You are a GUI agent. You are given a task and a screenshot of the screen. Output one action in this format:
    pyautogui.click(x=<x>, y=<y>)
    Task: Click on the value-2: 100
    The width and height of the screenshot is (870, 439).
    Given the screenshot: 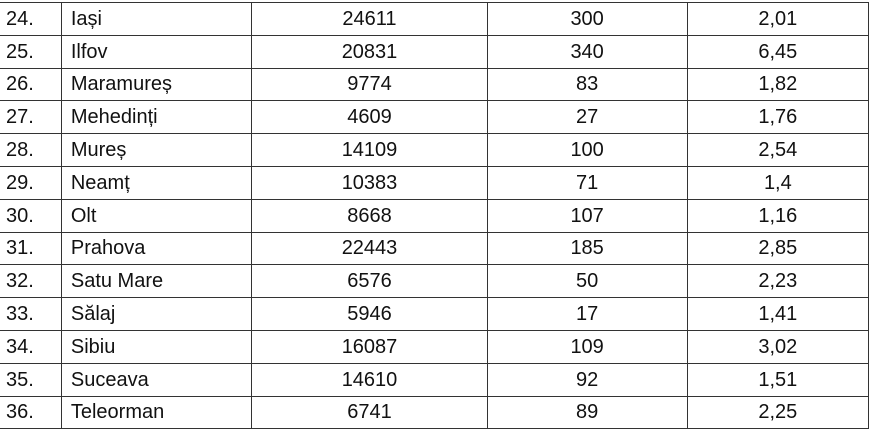 What is the action you would take?
    pyautogui.click(x=587, y=150)
    